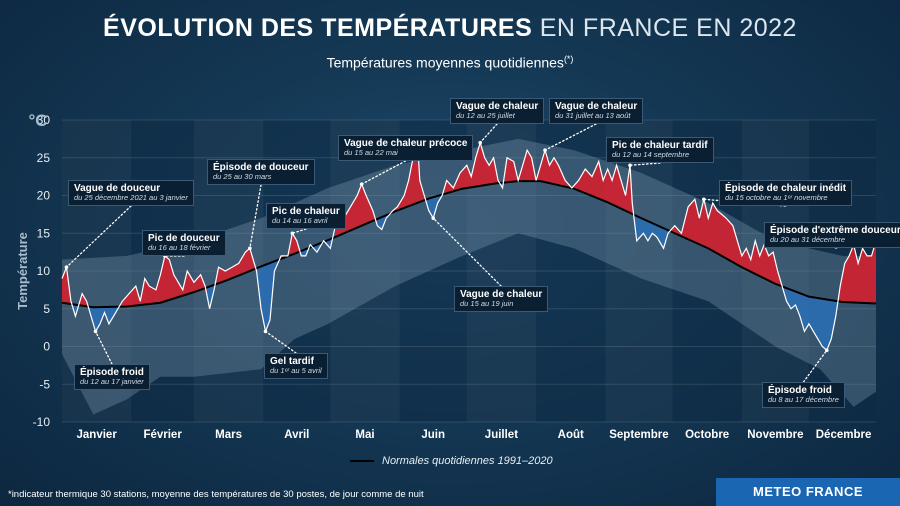 This screenshot has height=506, width=900. What do you see at coordinates (44, 196) in the screenshot?
I see `y-tick-label: 20` at bounding box center [44, 196].